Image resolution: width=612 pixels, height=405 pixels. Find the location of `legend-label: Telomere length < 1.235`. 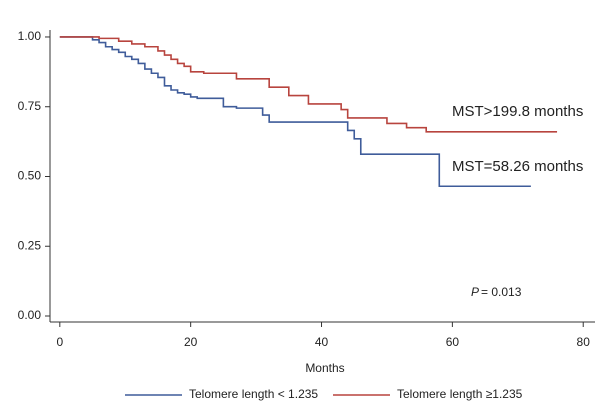

legend-label: Telomere length < 1.235 is located at coordinates (253, 394).